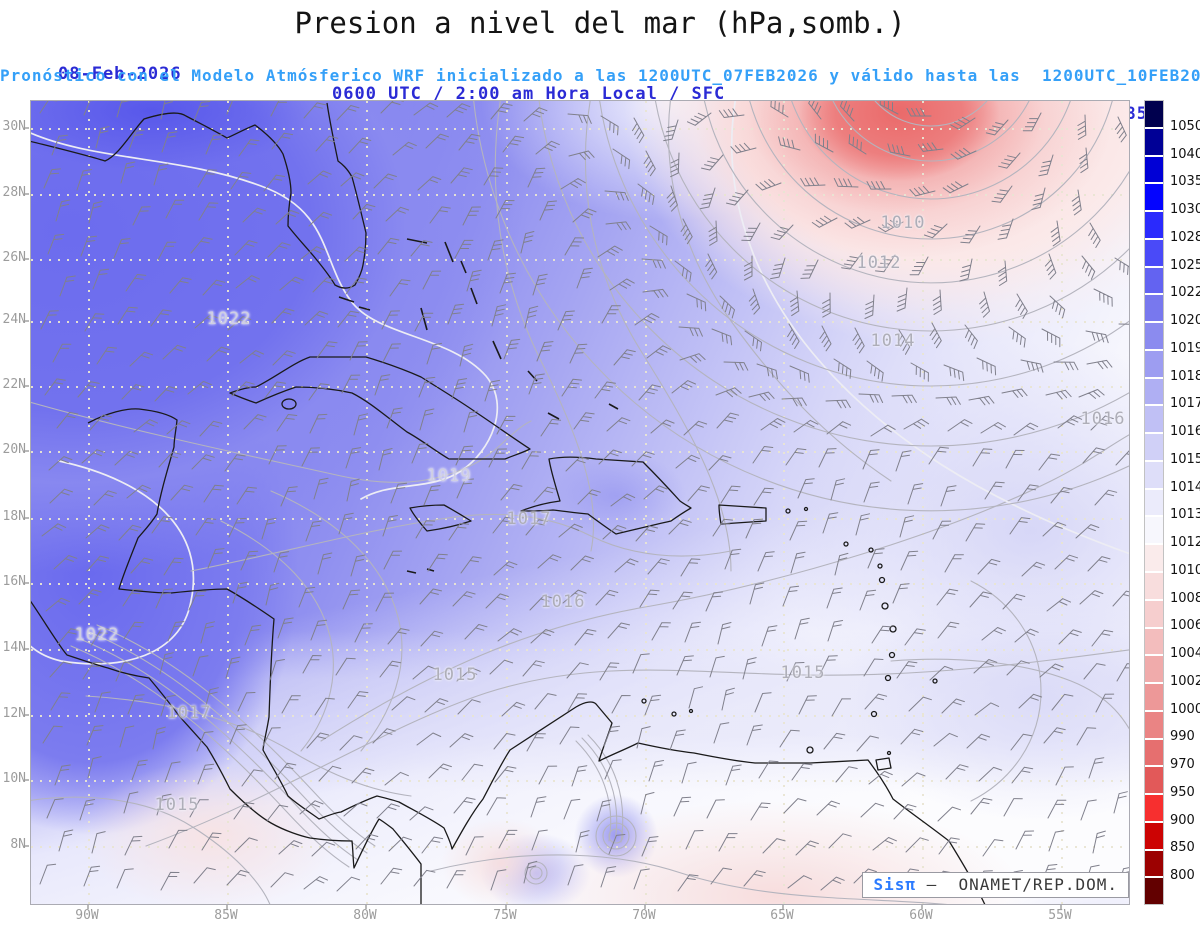 This screenshot has width=1200, height=927. I want to click on lat-tick-label: 16N, so click(14, 581).